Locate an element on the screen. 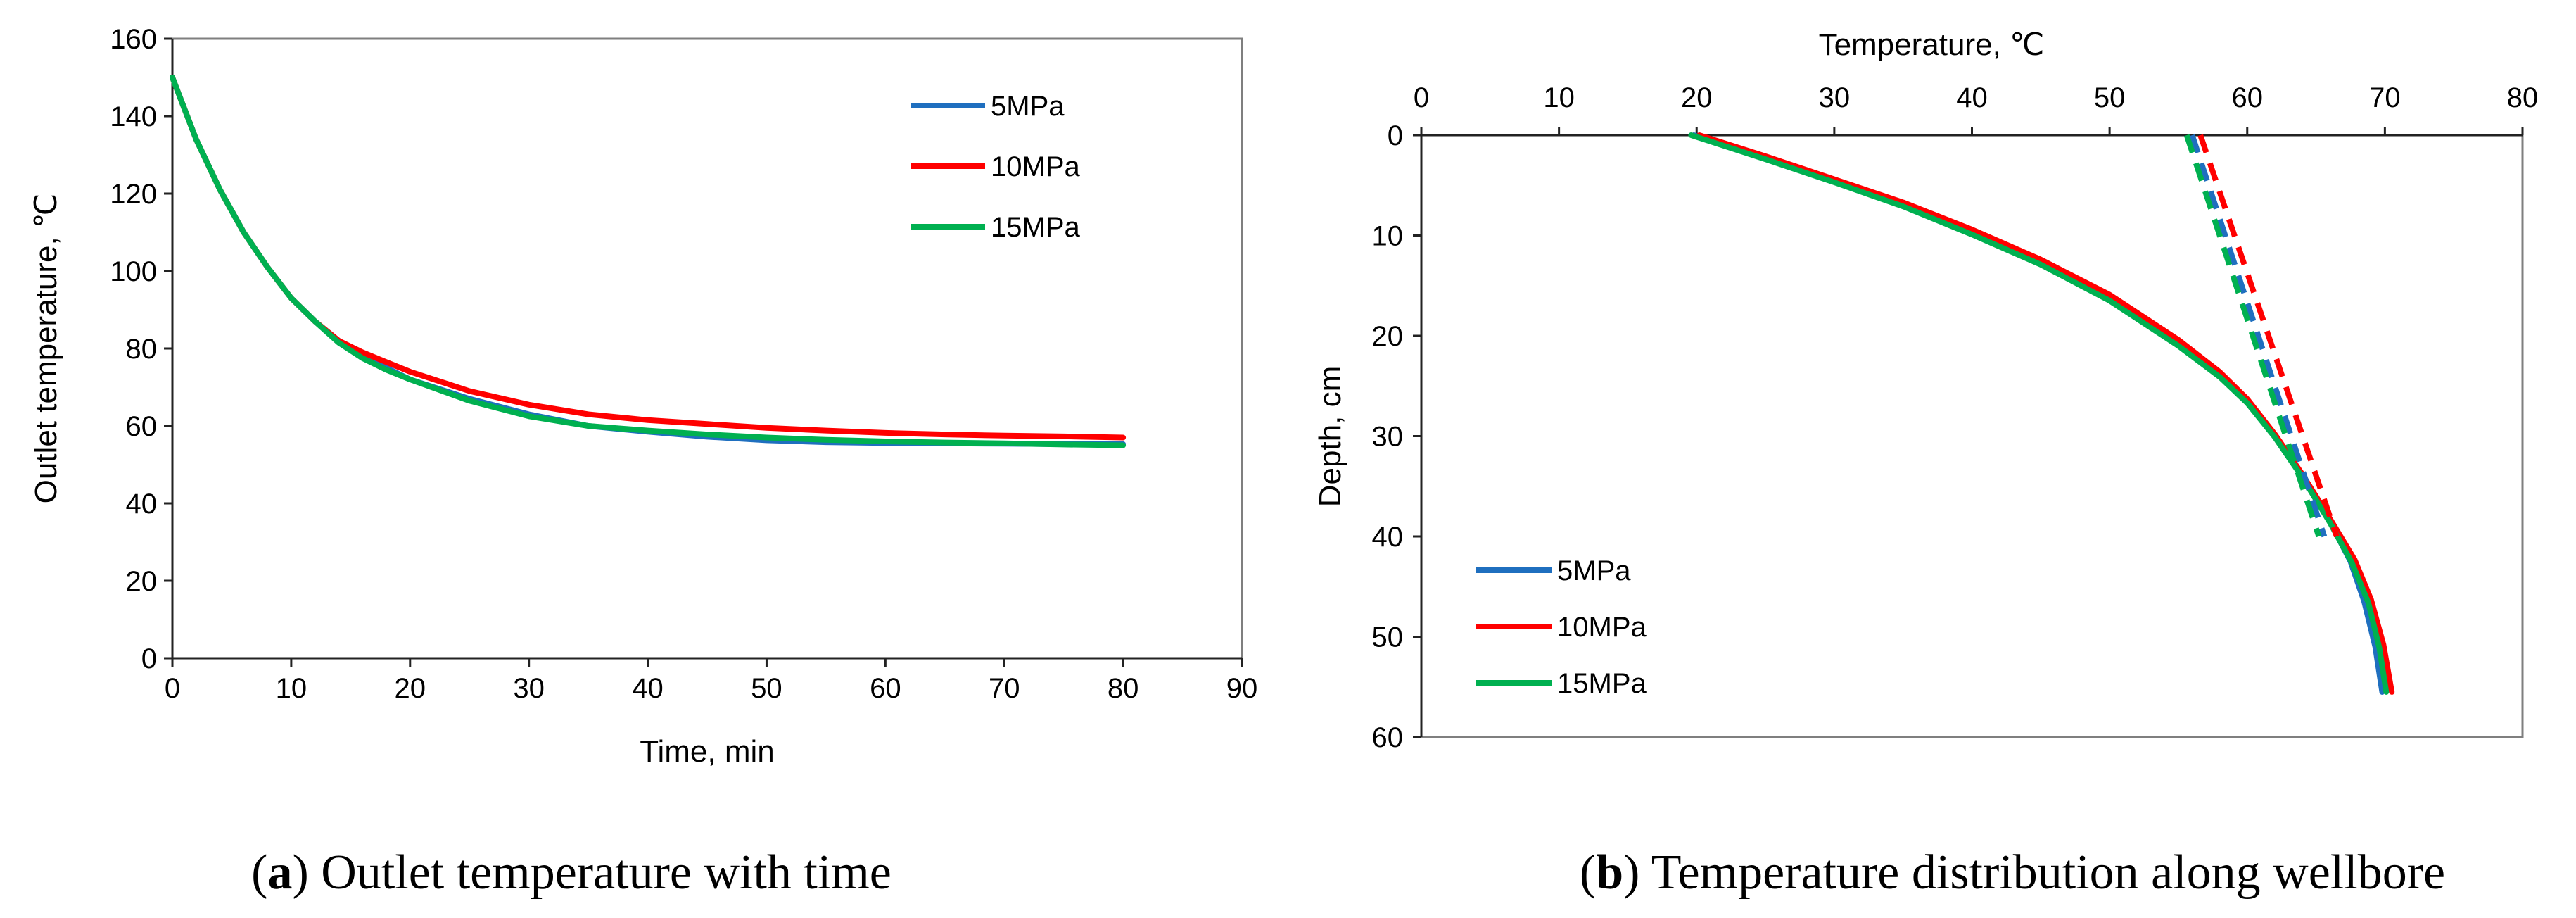 This screenshot has width=2576, height=918. panel-b-x-tick-label: 20 is located at coordinates (1697, 98).